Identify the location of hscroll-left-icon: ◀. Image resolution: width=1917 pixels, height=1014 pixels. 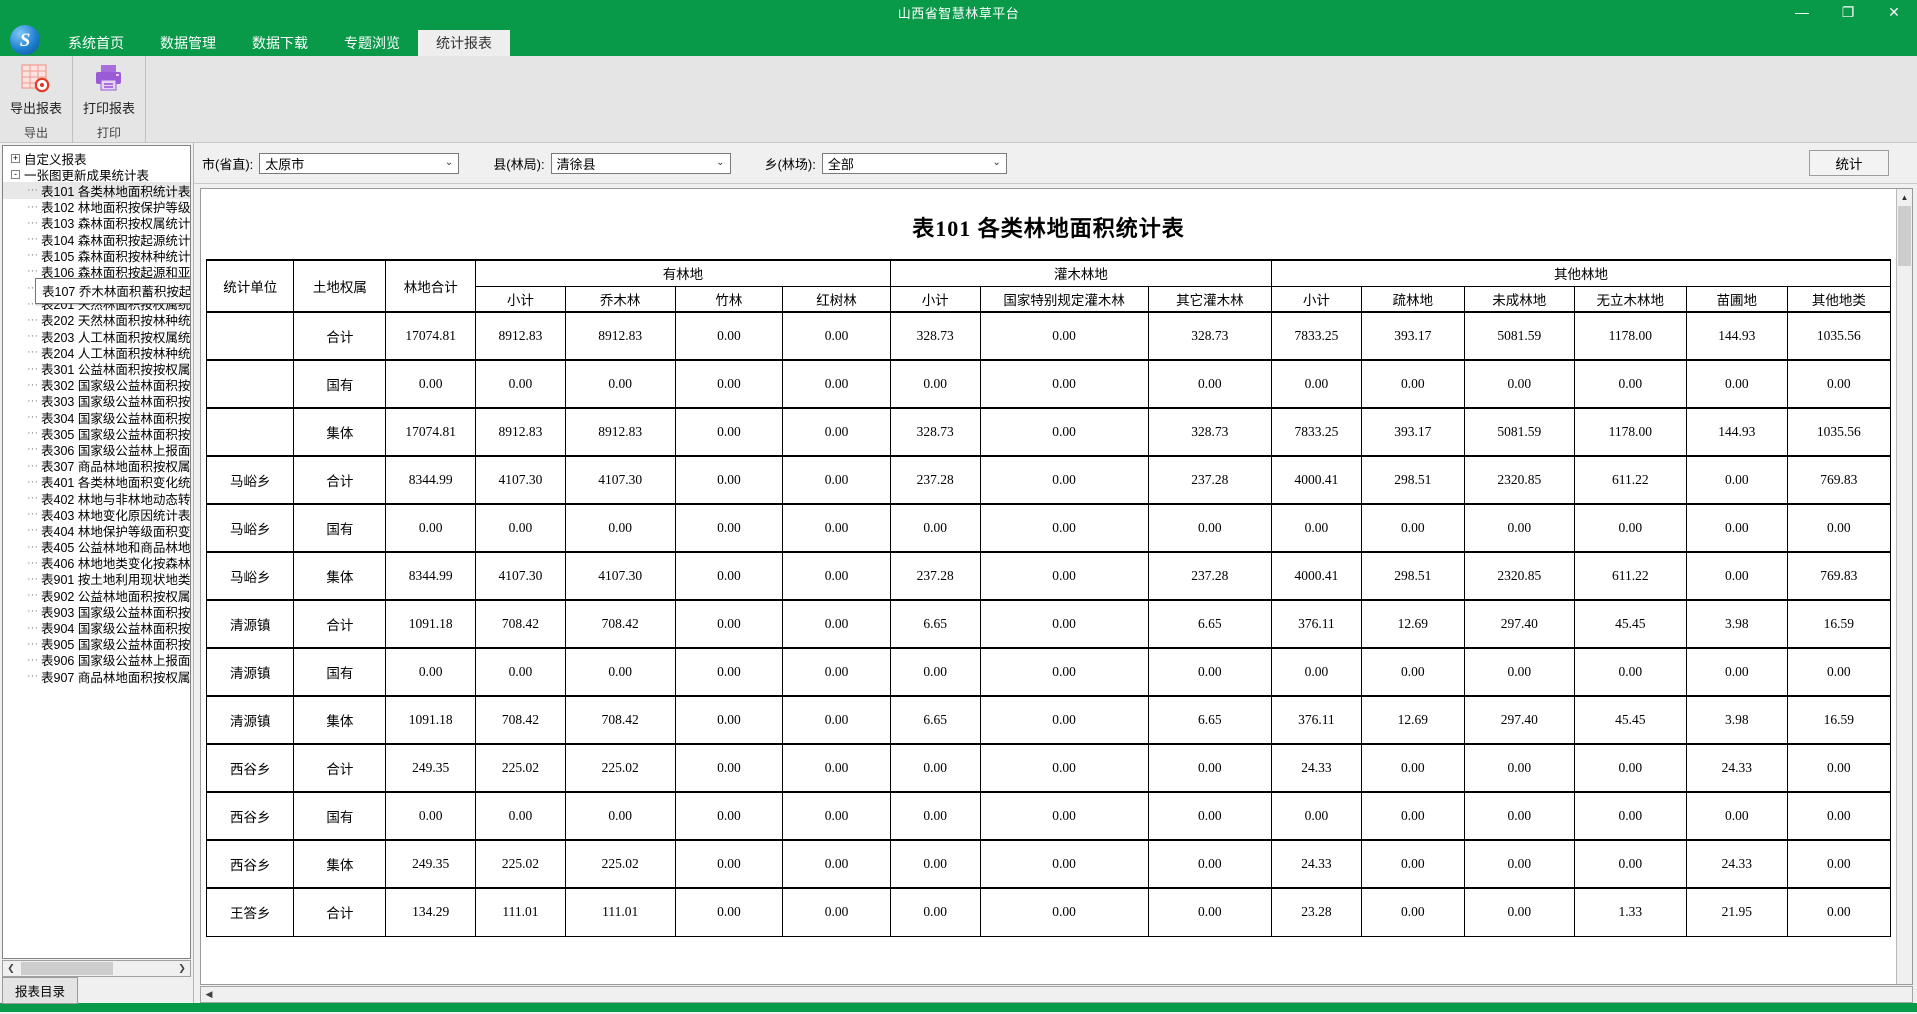
(209, 994).